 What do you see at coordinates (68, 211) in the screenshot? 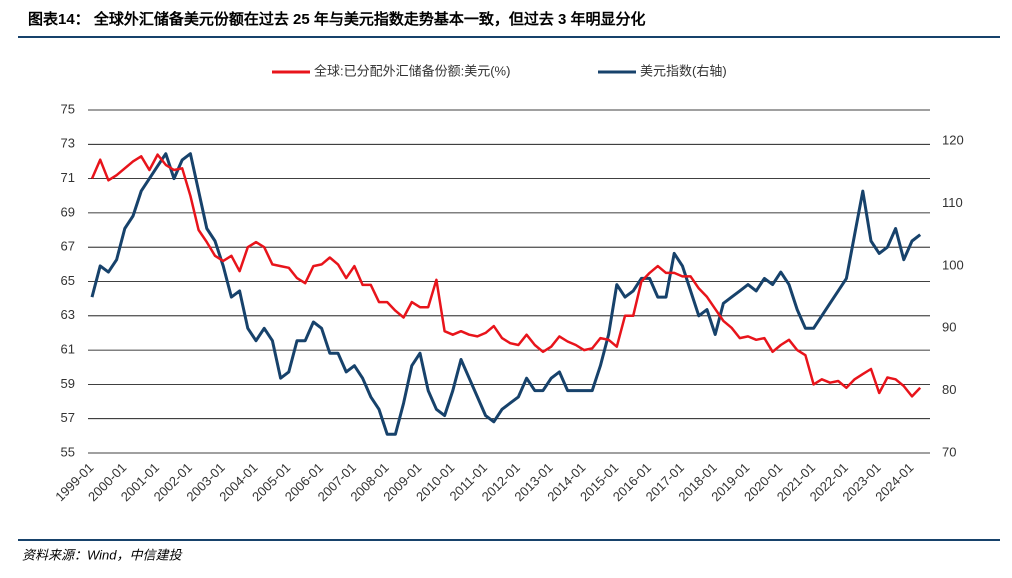
I see `y-tick-label: 69` at bounding box center [68, 211].